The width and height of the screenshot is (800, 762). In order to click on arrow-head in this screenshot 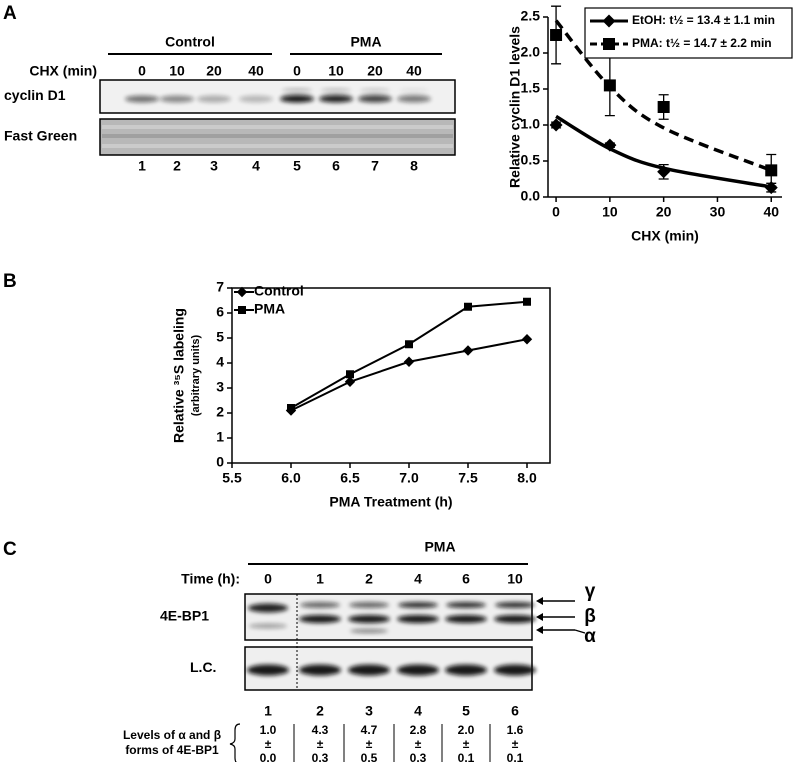, I will do `click(539, 601)`.